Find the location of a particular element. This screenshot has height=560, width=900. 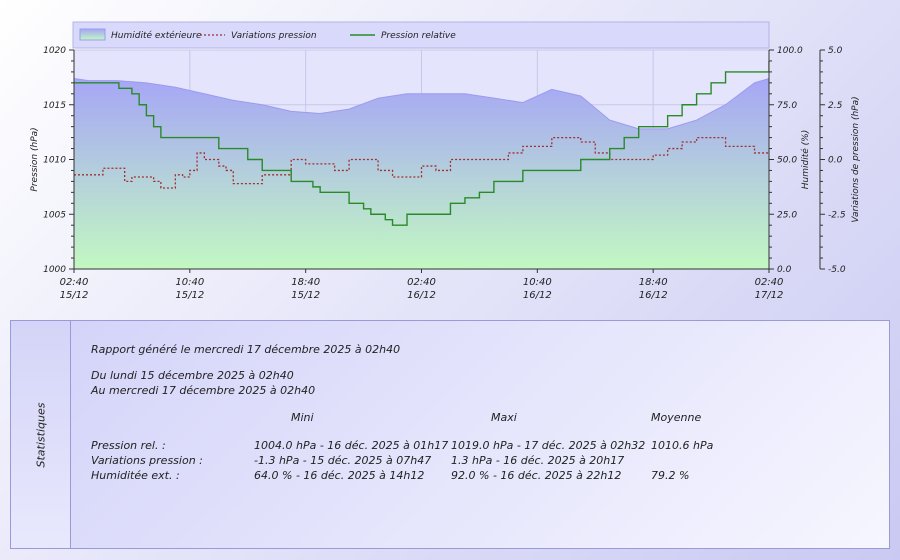

y2-tick-label: 25.0 is located at coordinates (787, 215).